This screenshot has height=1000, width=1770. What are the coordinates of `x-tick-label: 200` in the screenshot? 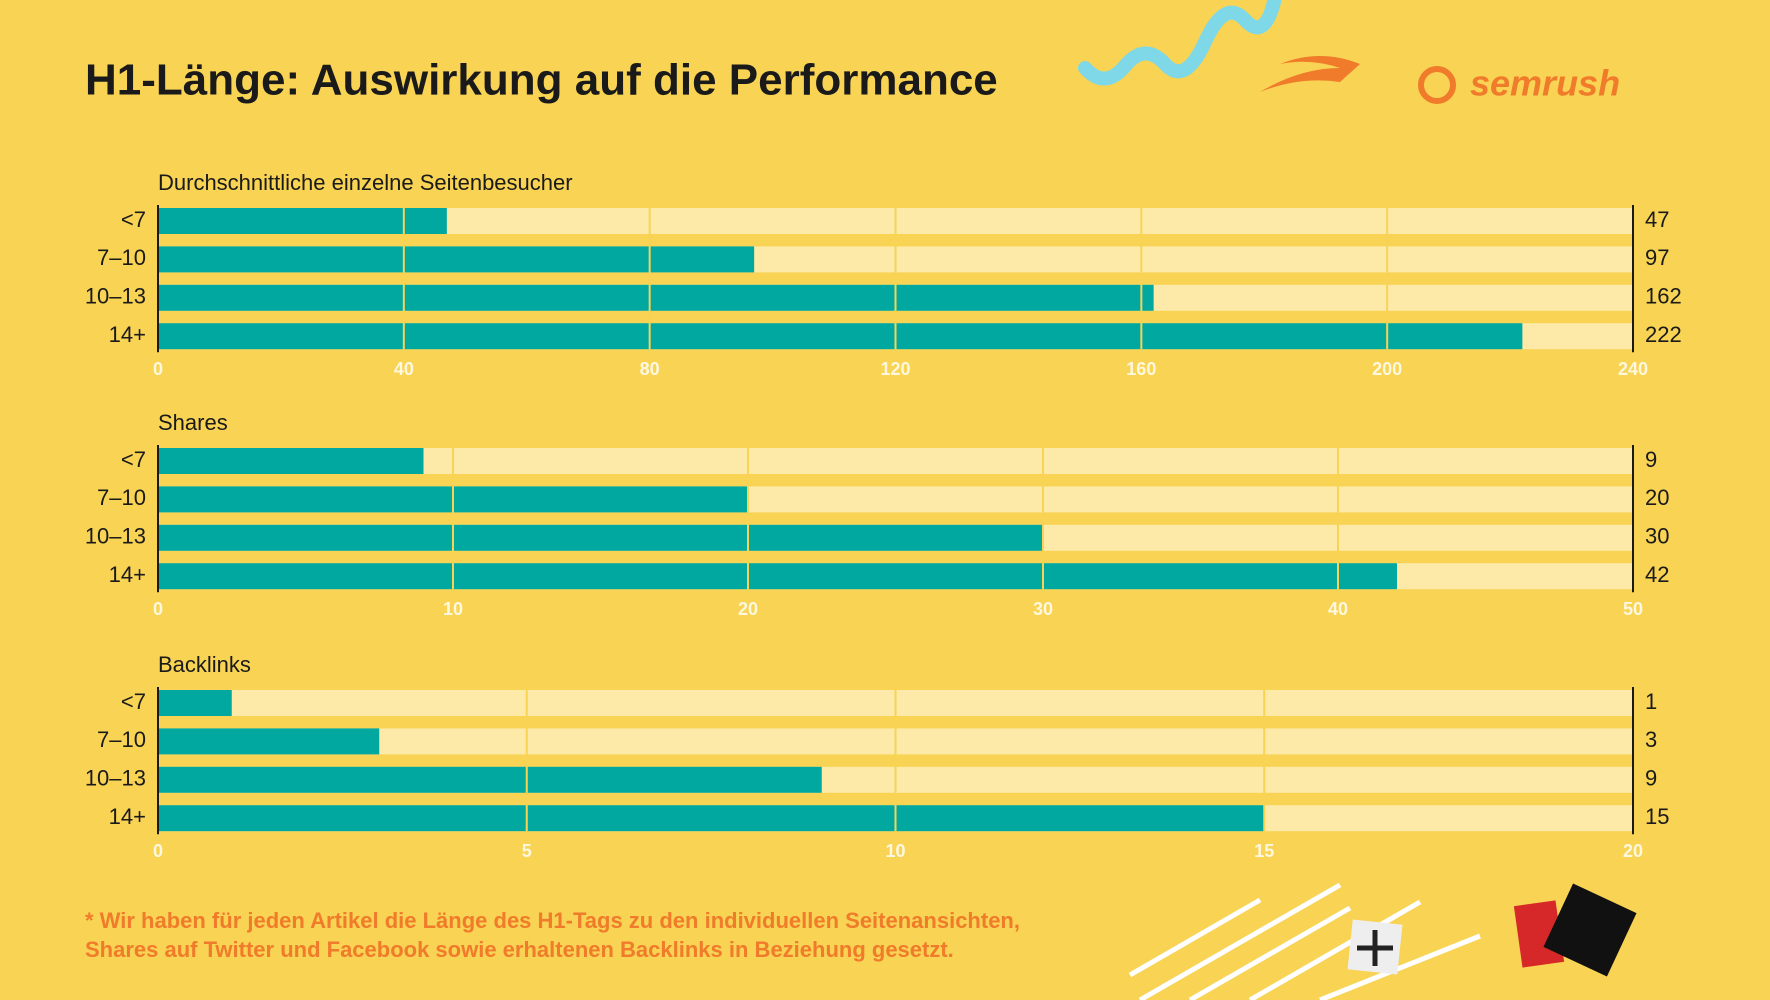 It's located at (1387, 369).